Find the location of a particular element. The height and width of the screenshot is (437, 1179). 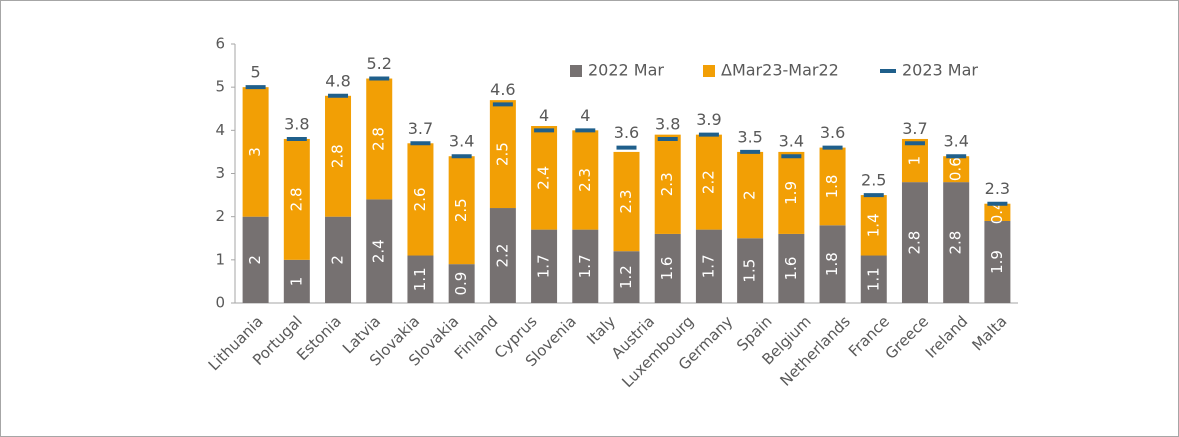

legend-label: 2022 Mar is located at coordinates (626, 70).